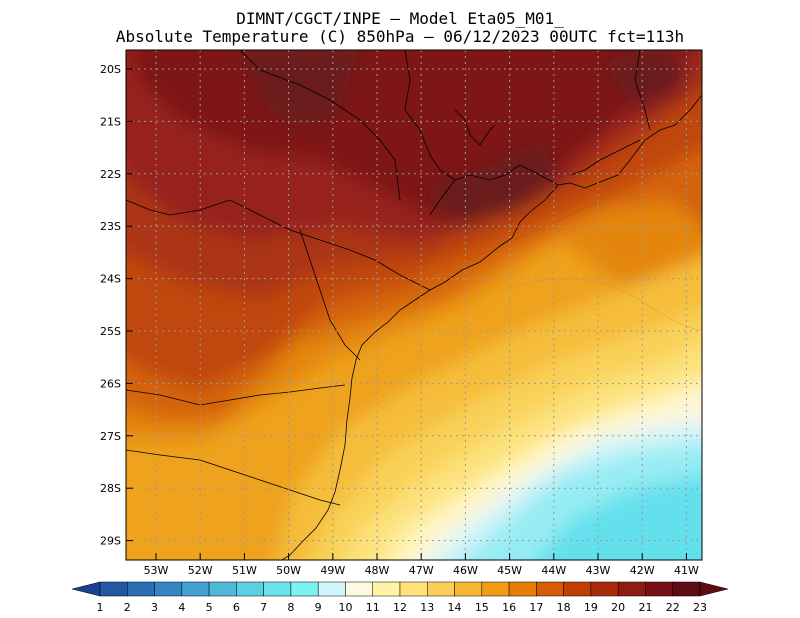 This screenshot has width=800, height=618. I want to click on chart-title-line-1: DIMNT/CGCT/INPE — Model Eta05_M01_, so click(400, 18).